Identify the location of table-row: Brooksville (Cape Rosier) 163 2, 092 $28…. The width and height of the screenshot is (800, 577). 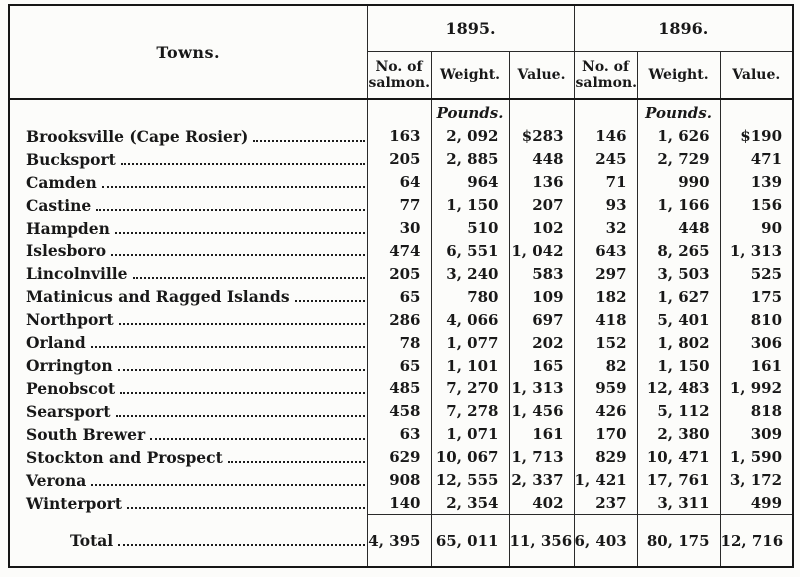
(401, 136).